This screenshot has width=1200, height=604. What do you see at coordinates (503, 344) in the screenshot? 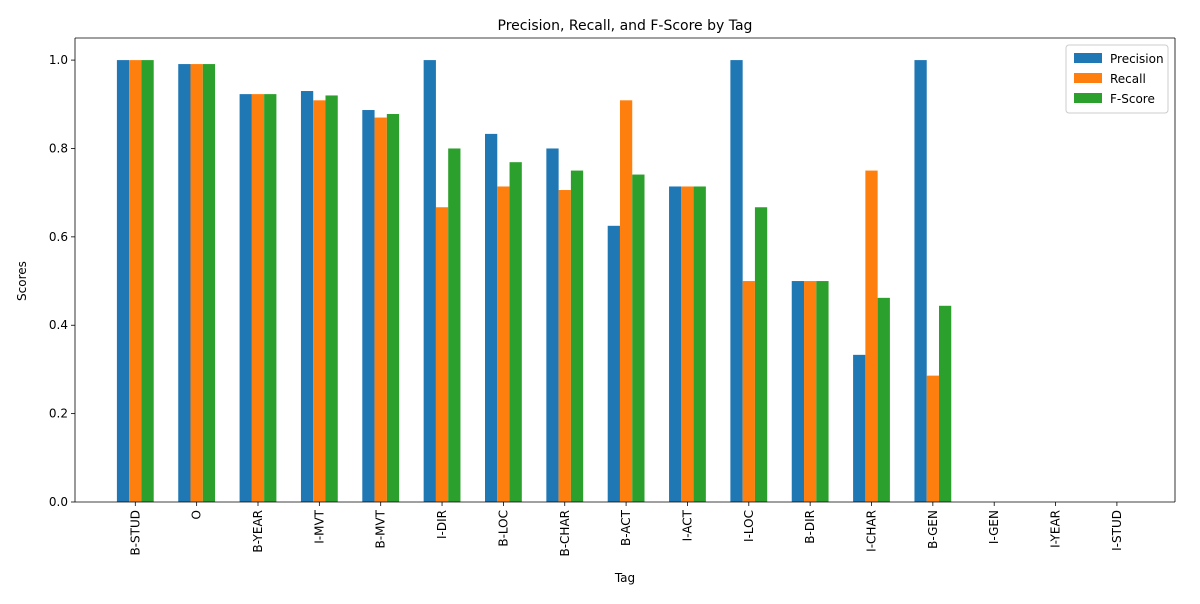
I see `bar-recall-b-loc` at bounding box center [503, 344].